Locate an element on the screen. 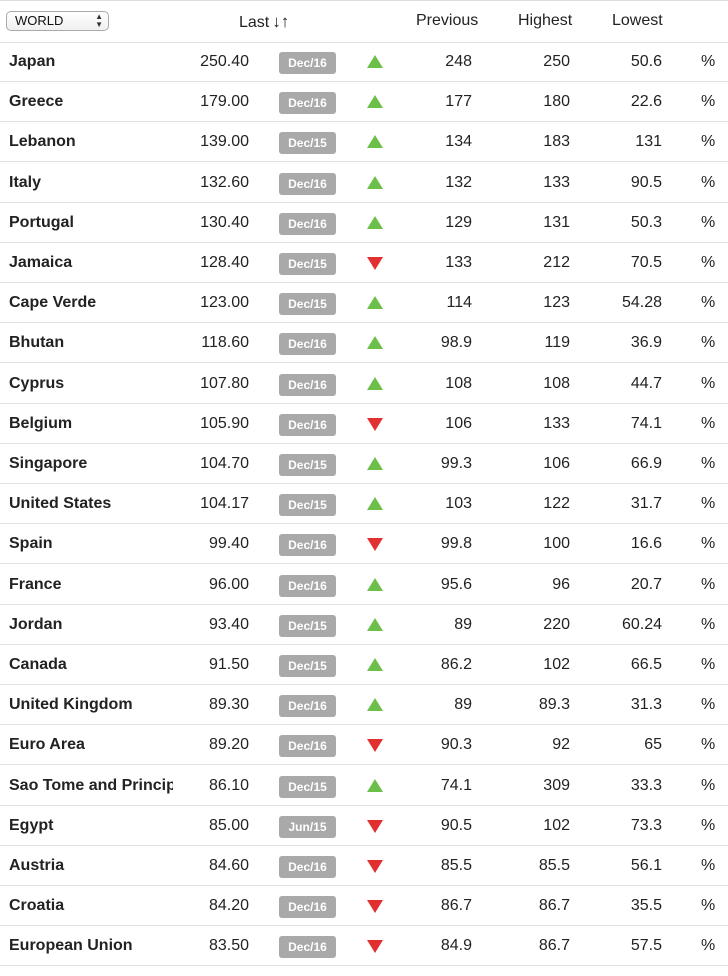 Image resolution: width=728 pixels, height=976 pixels. table-row: Canada 91.50 Dec/15 86.2 102 66.5% is located at coordinates (364, 665).